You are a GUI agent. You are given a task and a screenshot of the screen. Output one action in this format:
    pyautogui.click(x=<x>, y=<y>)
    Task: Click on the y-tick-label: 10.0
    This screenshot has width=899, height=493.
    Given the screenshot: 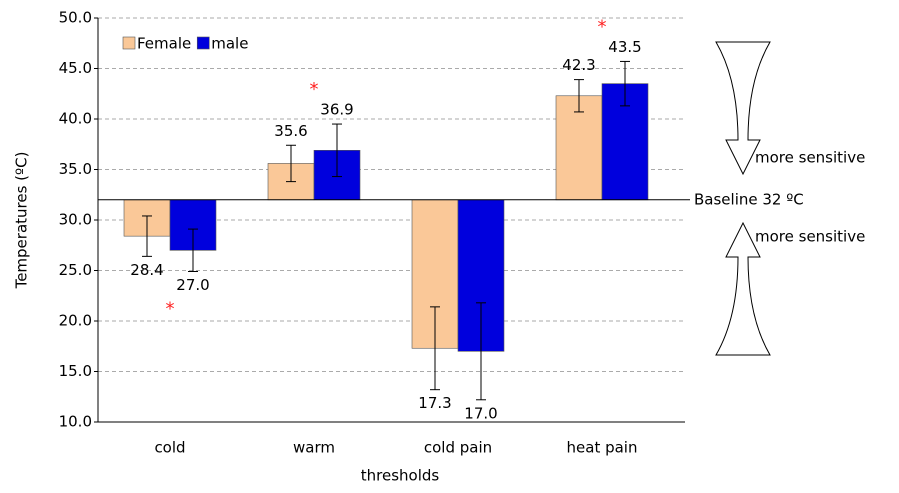 What is the action you would take?
    pyautogui.click(x=75, y=422)
    